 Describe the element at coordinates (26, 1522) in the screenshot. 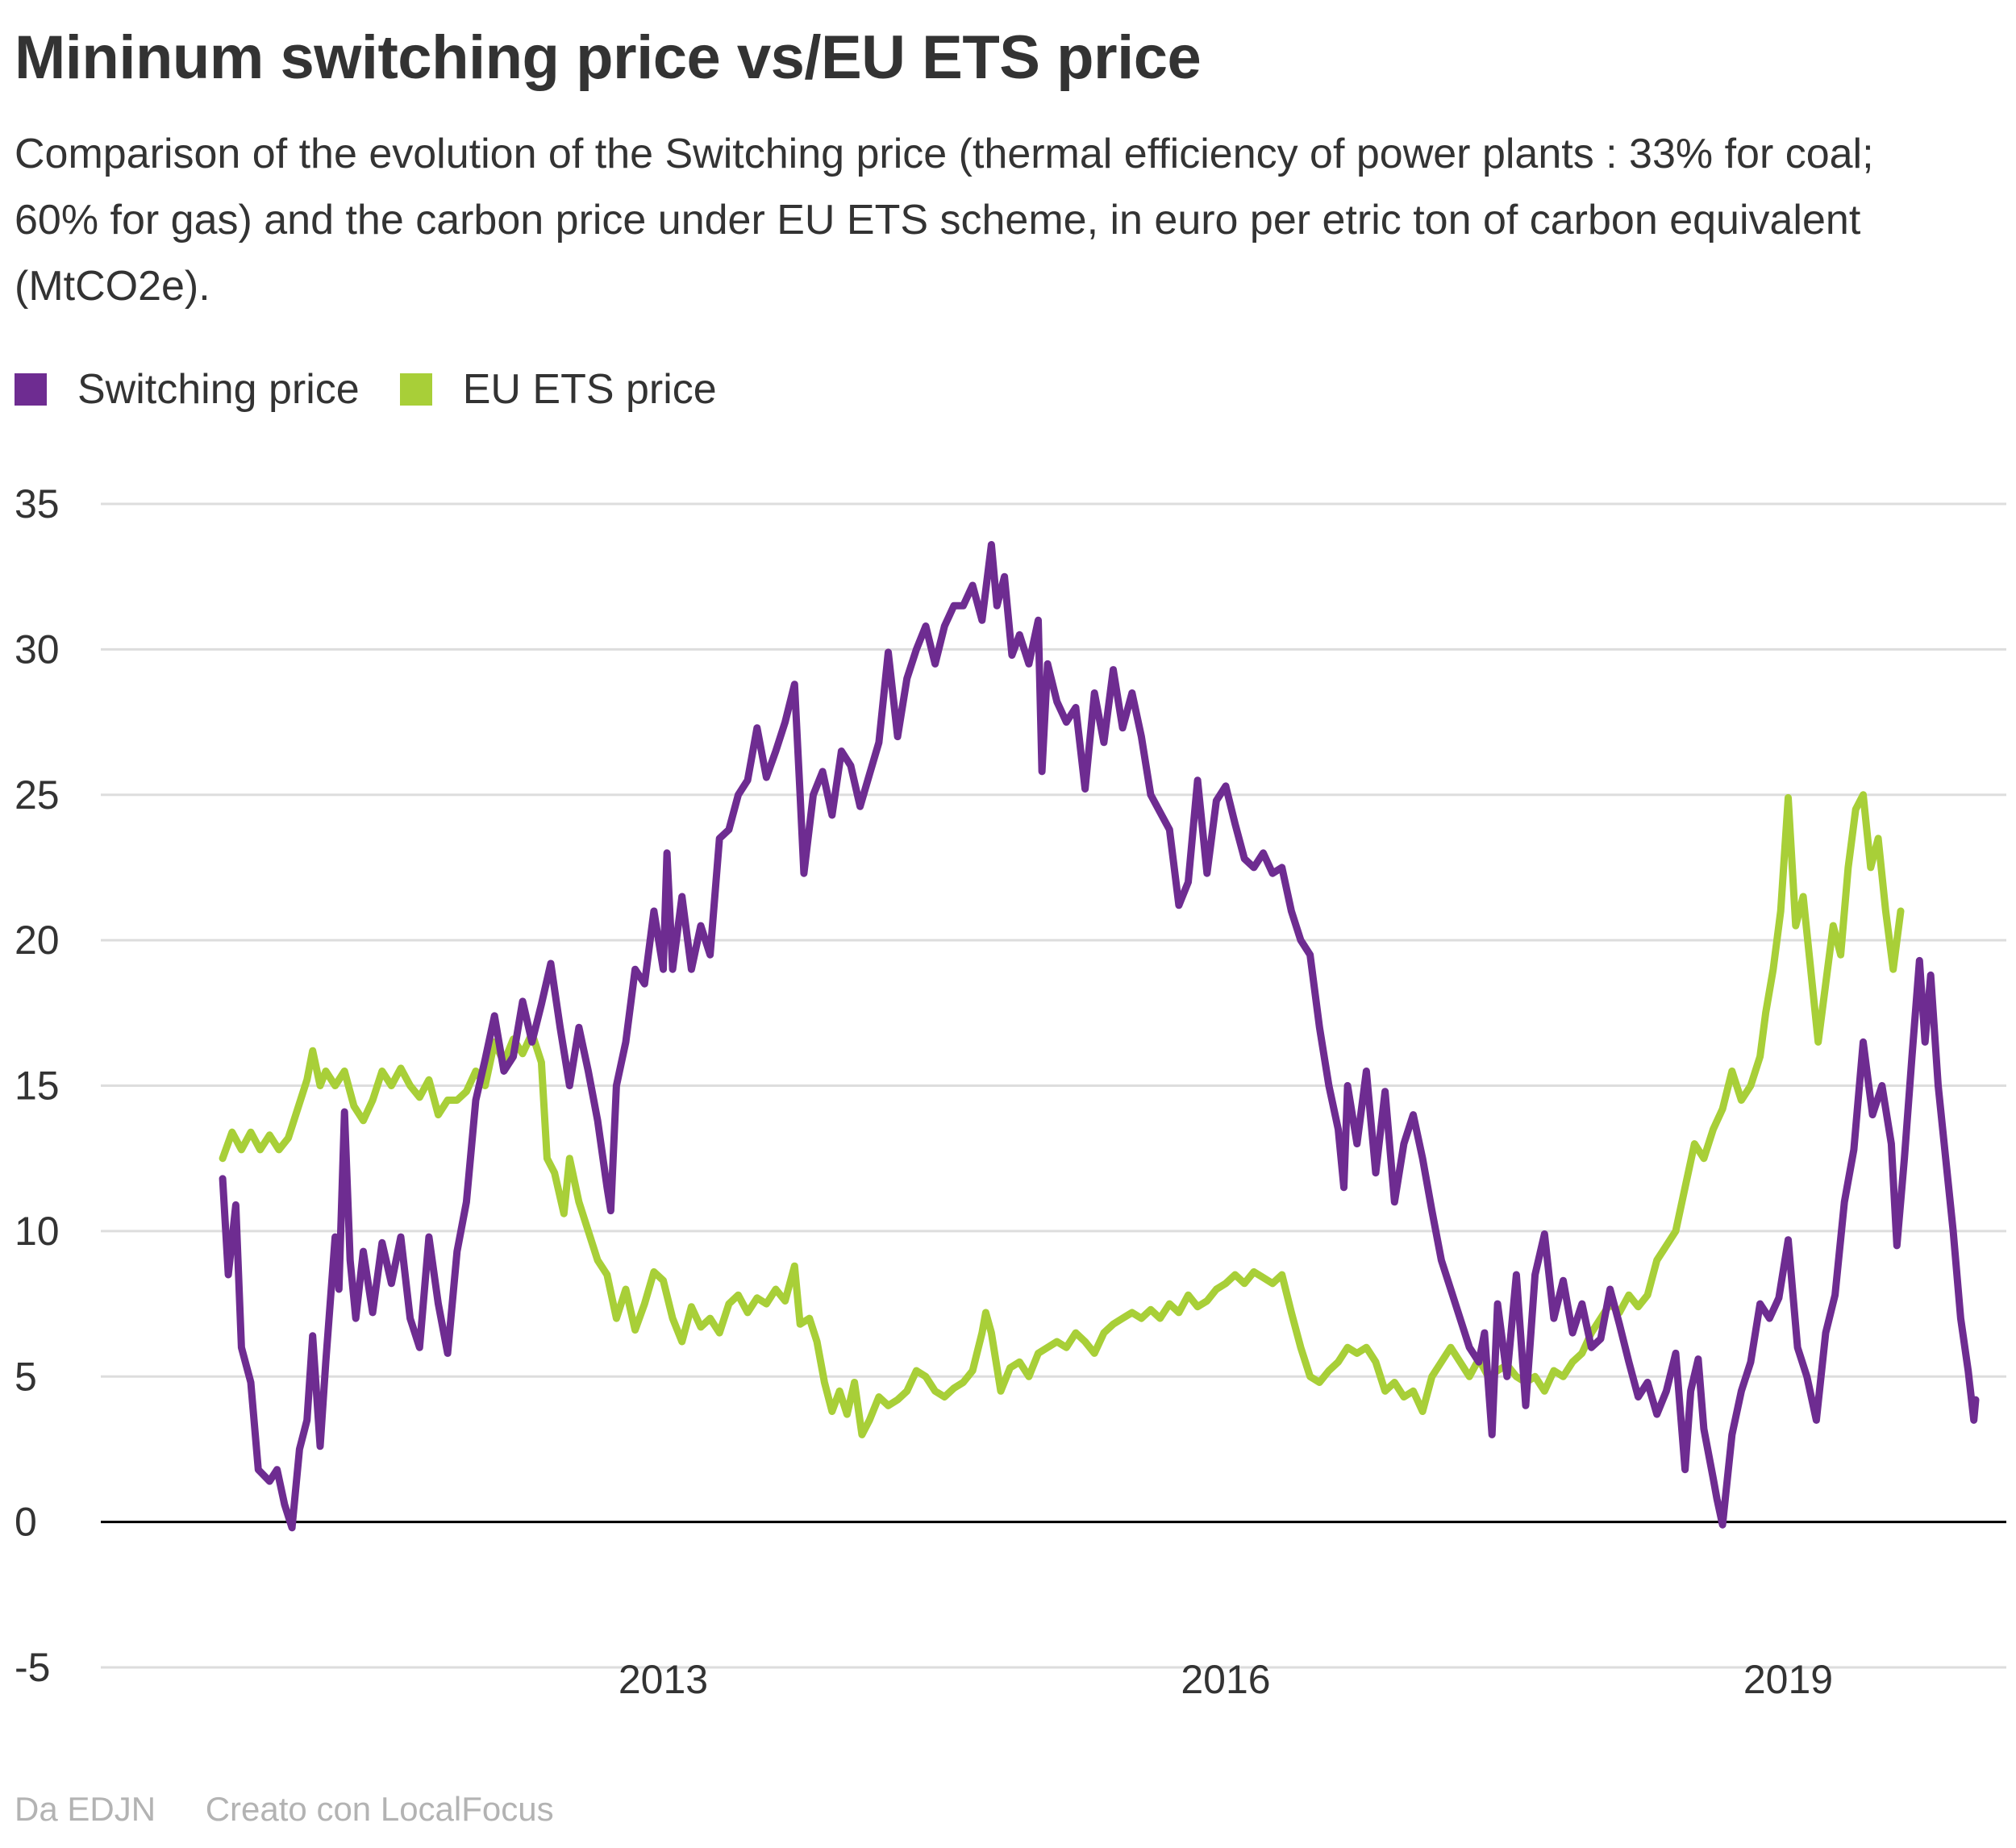

I see `y-tick-label: 0` at that location.